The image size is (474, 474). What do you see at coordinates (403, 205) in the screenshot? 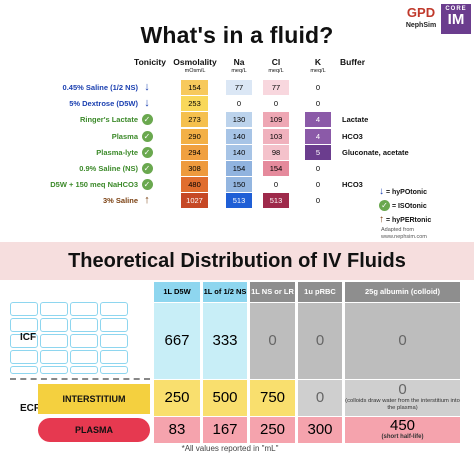
I see `legend-iso: ✓ = ISOtonic` at bounding box center [403, 205].